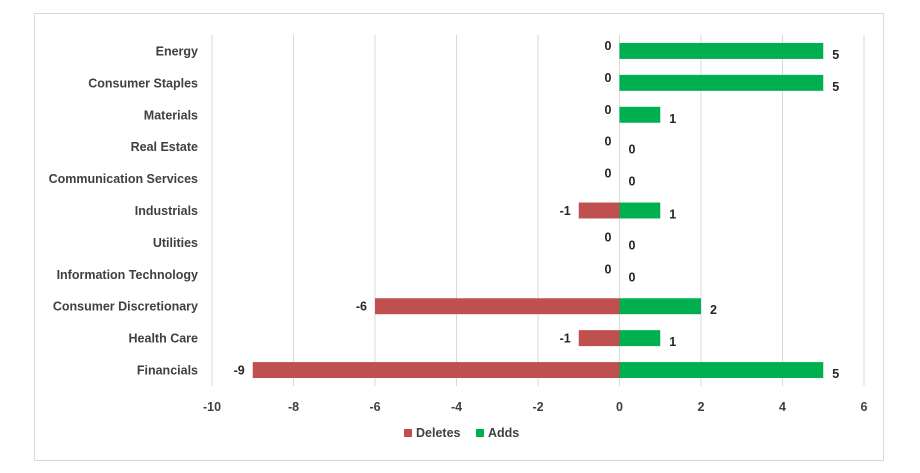  I want to click on x-tick-label: -4, so click(456, 407).